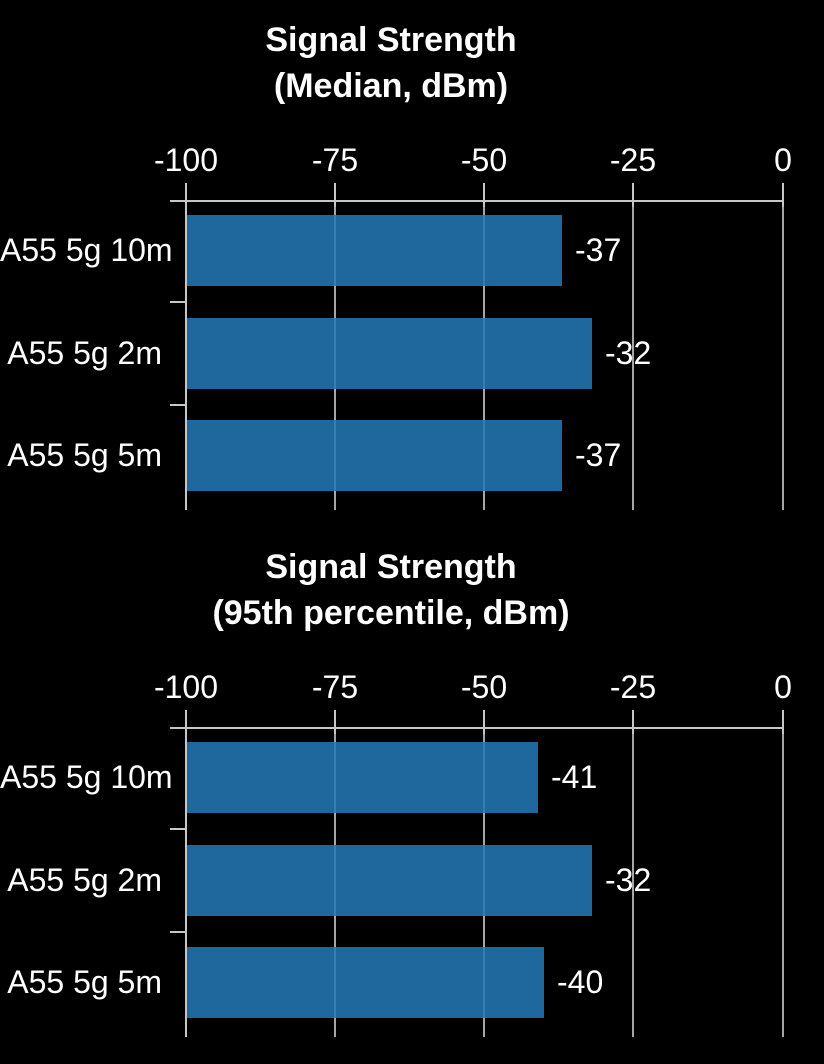  I want to click on value-label: -41, so click(574, 777).